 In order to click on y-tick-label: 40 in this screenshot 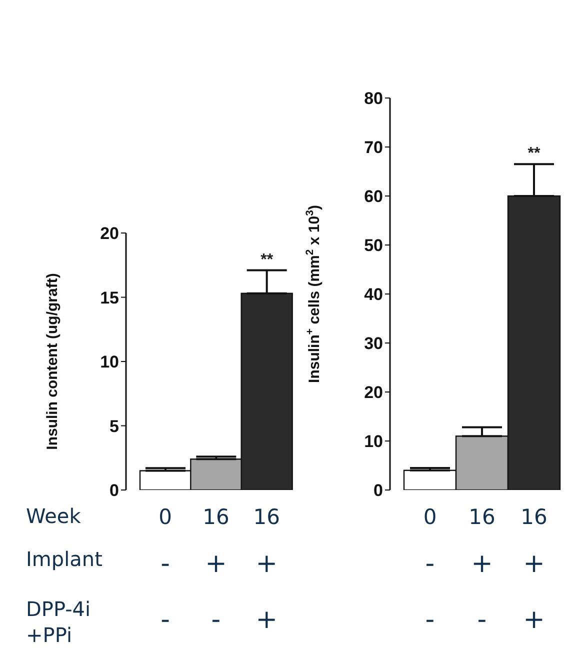, I will do `click(373, 294)`.